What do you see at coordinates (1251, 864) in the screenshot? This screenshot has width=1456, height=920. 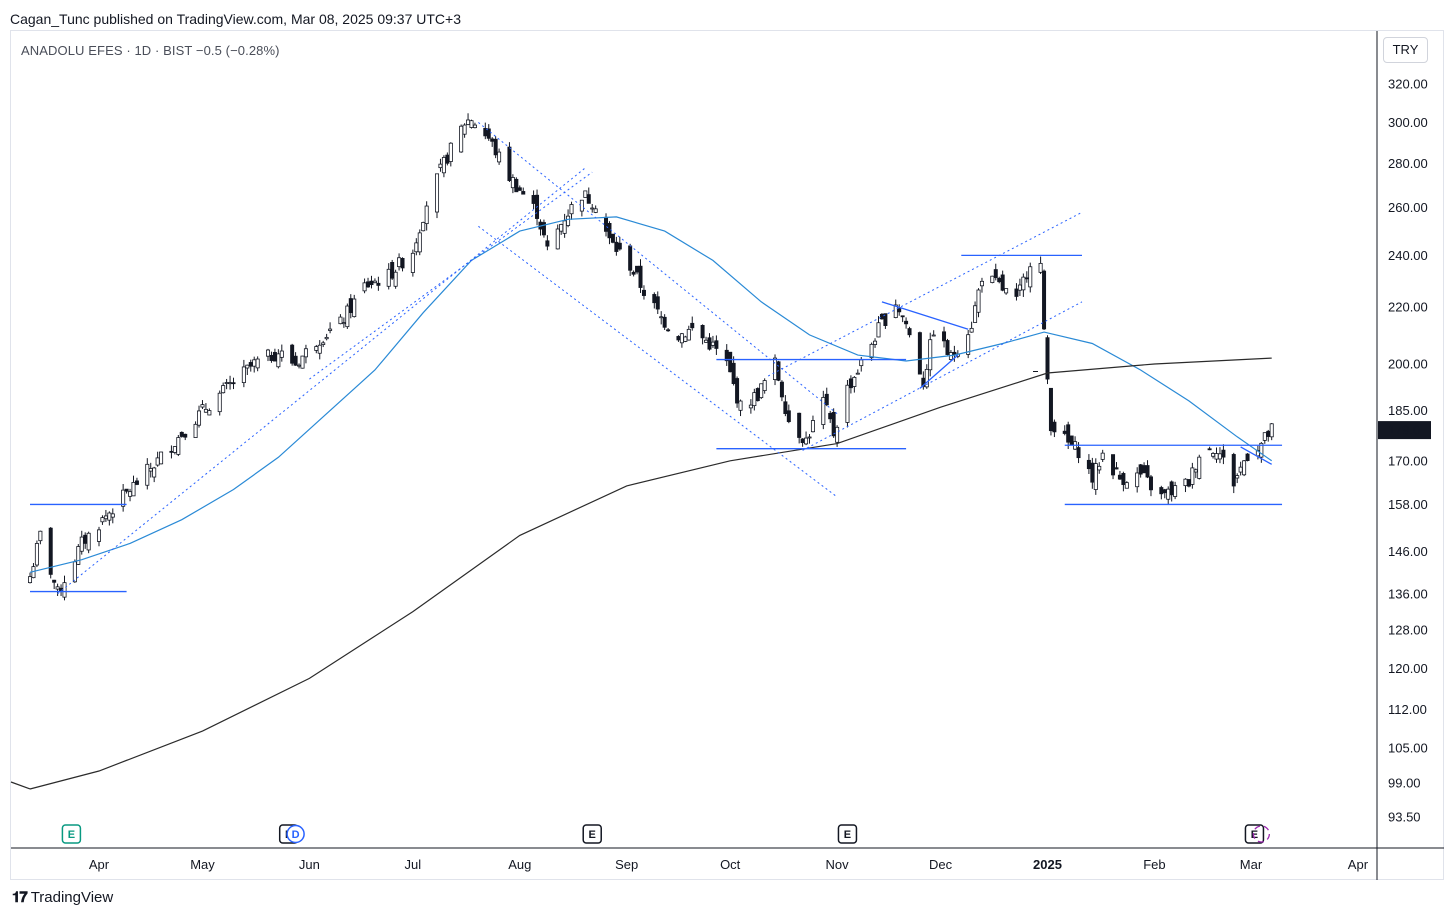 I see `x-tick-label: Mar` at bounding box center [1251, 864].